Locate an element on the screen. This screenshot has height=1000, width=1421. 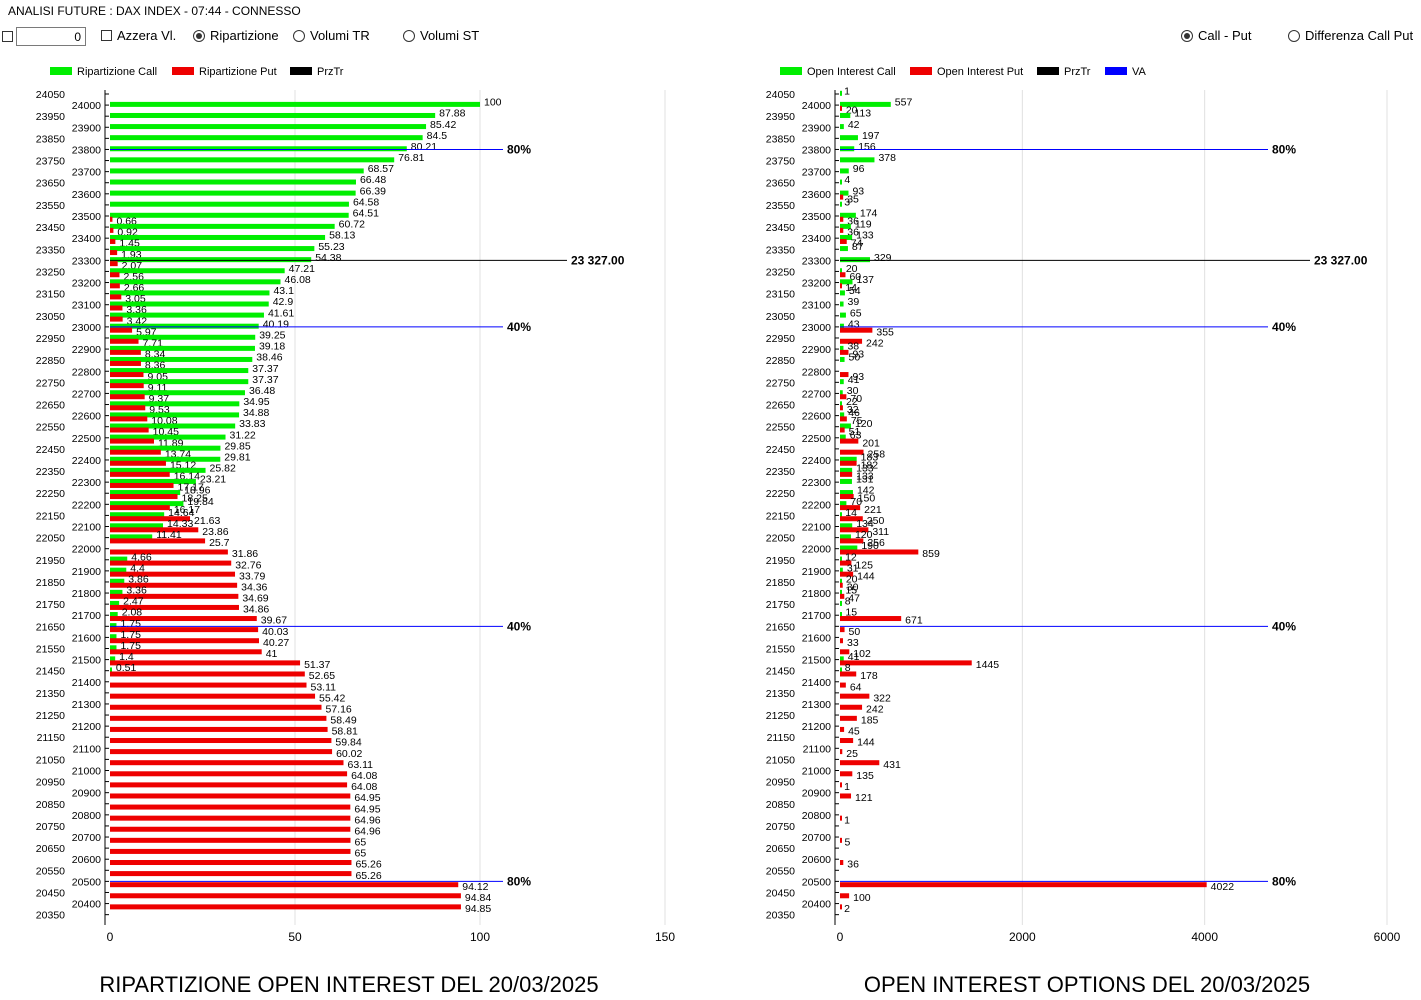
call-value-label: 41.61 is located at coordinates (281, 313).